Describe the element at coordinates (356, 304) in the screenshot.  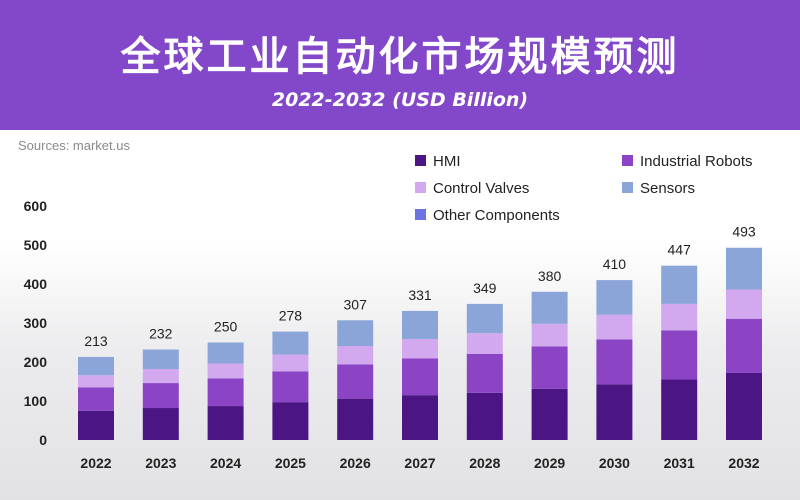
I see `total-label: 307` at that location.